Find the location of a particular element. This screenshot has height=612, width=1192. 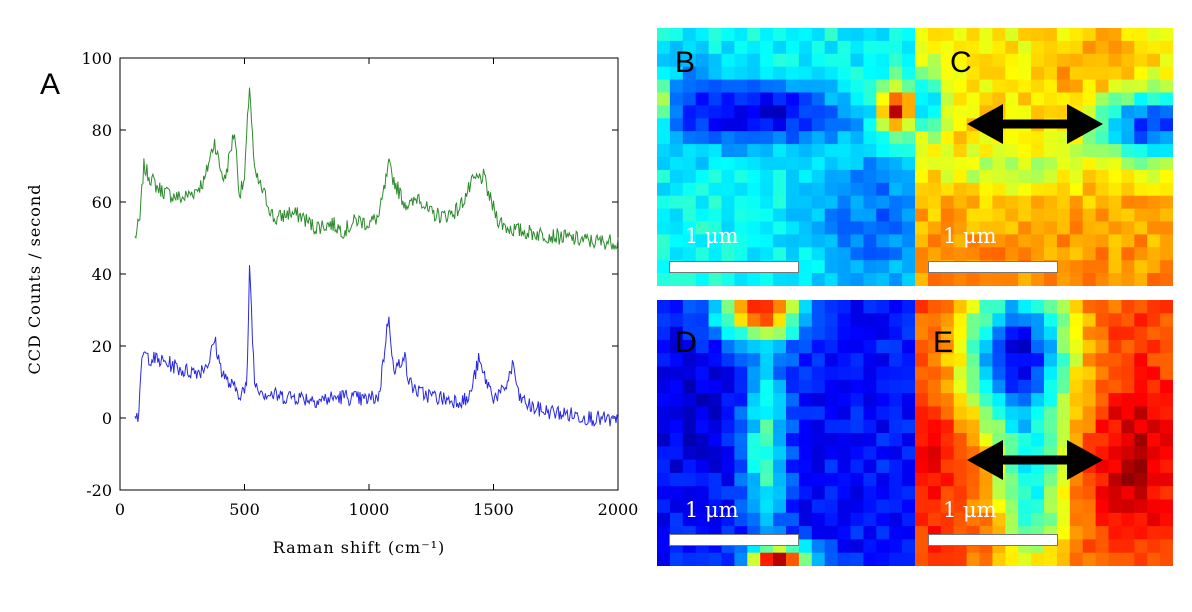

double-arrow-c is located at coordinates (1035, 124).